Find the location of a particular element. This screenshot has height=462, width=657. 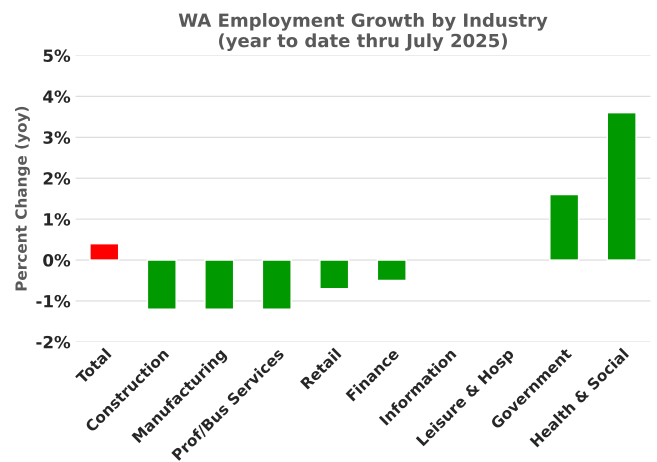

chart-title: WA Employment Growth by Industry (year to date thru July 2025) is located at coordinates (363, 32).